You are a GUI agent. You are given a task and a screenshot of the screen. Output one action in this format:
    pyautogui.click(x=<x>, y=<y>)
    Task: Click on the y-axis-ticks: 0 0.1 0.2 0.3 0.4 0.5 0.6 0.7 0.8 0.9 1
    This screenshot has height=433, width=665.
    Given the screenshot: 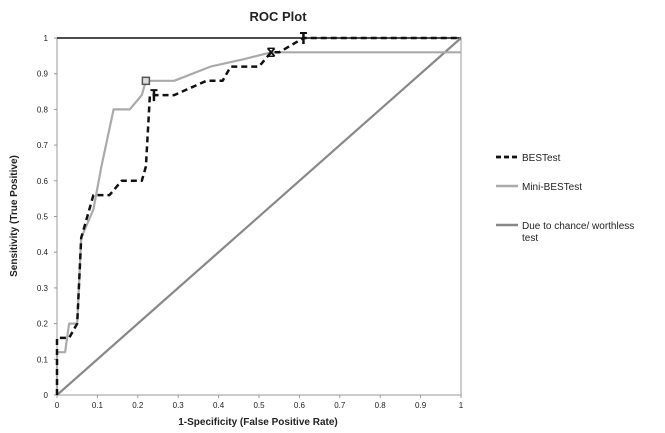 What is the action you would take?
    pyautogui.click(x=47, y=217)
    